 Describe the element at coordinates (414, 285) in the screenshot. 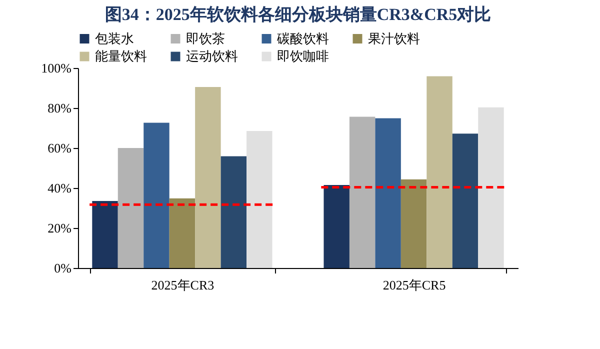

I see `x-tick-label: 2025年CR5` at that location.